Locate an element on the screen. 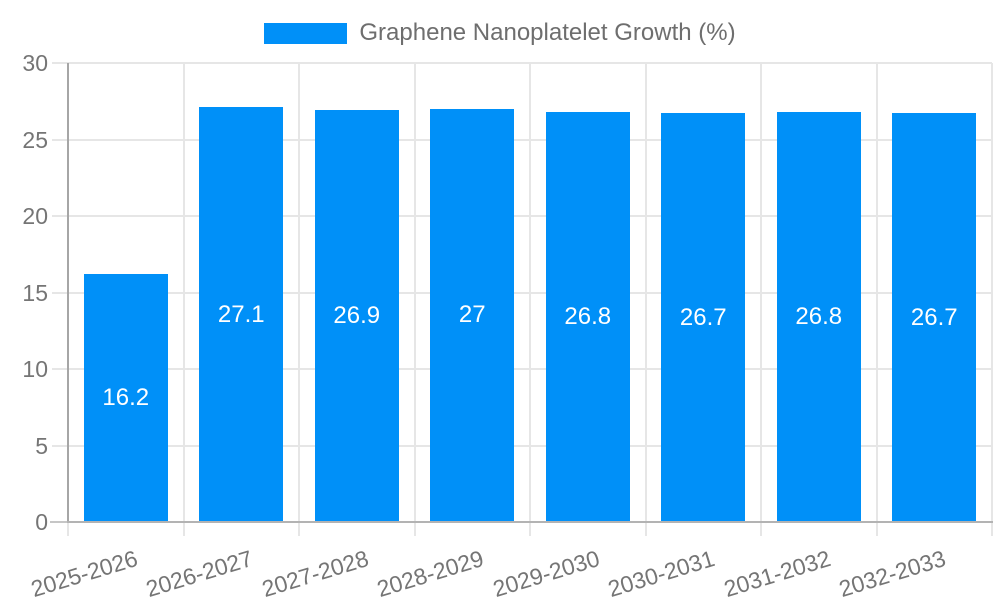  x-axis-tick-label: 2031-2032 is located at coordinates (777, 572).